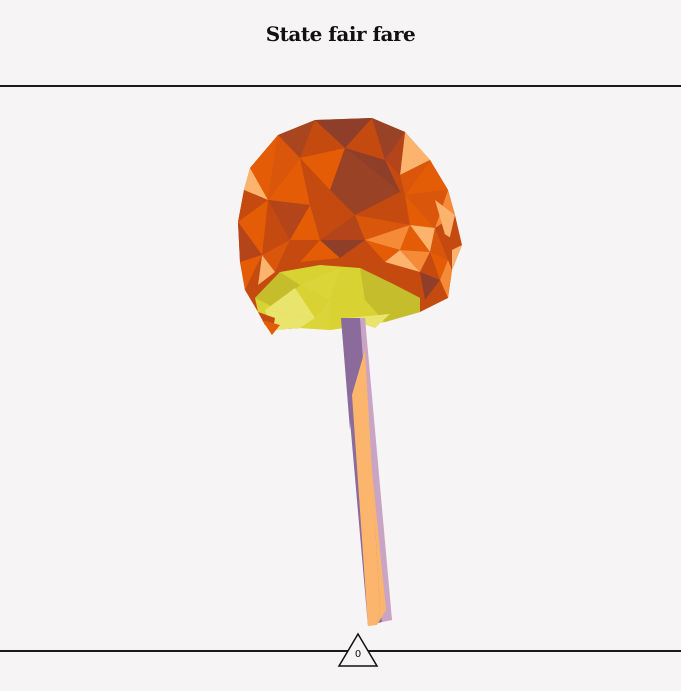  What do you see at coordinates (340, 34) in the screenshot?
I see `page-title: State fair fare` at bounding box center [340, 34].